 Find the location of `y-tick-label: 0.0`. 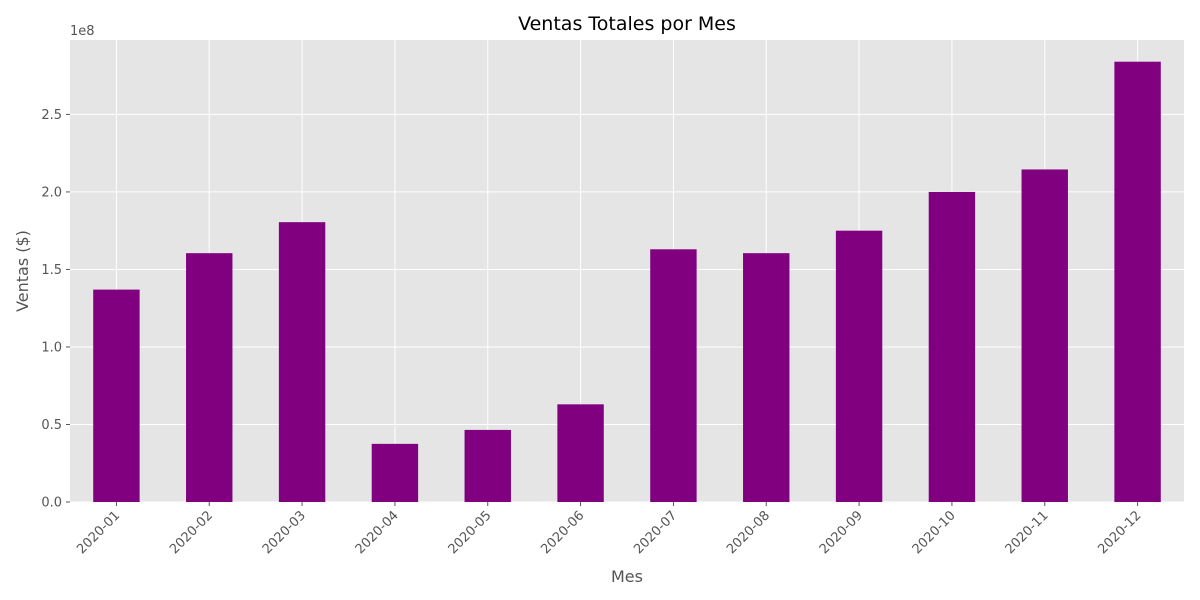

y-tick-label: 0.0 is located at coordinates (51, 503).